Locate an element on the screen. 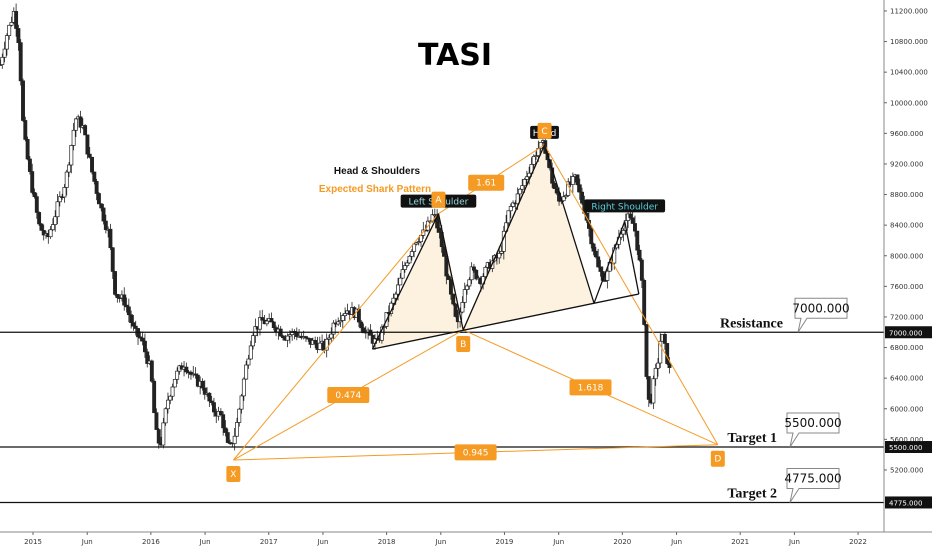 This screenshot has width=932, height=550. ratio-badge is located at coordinates (348, 394).